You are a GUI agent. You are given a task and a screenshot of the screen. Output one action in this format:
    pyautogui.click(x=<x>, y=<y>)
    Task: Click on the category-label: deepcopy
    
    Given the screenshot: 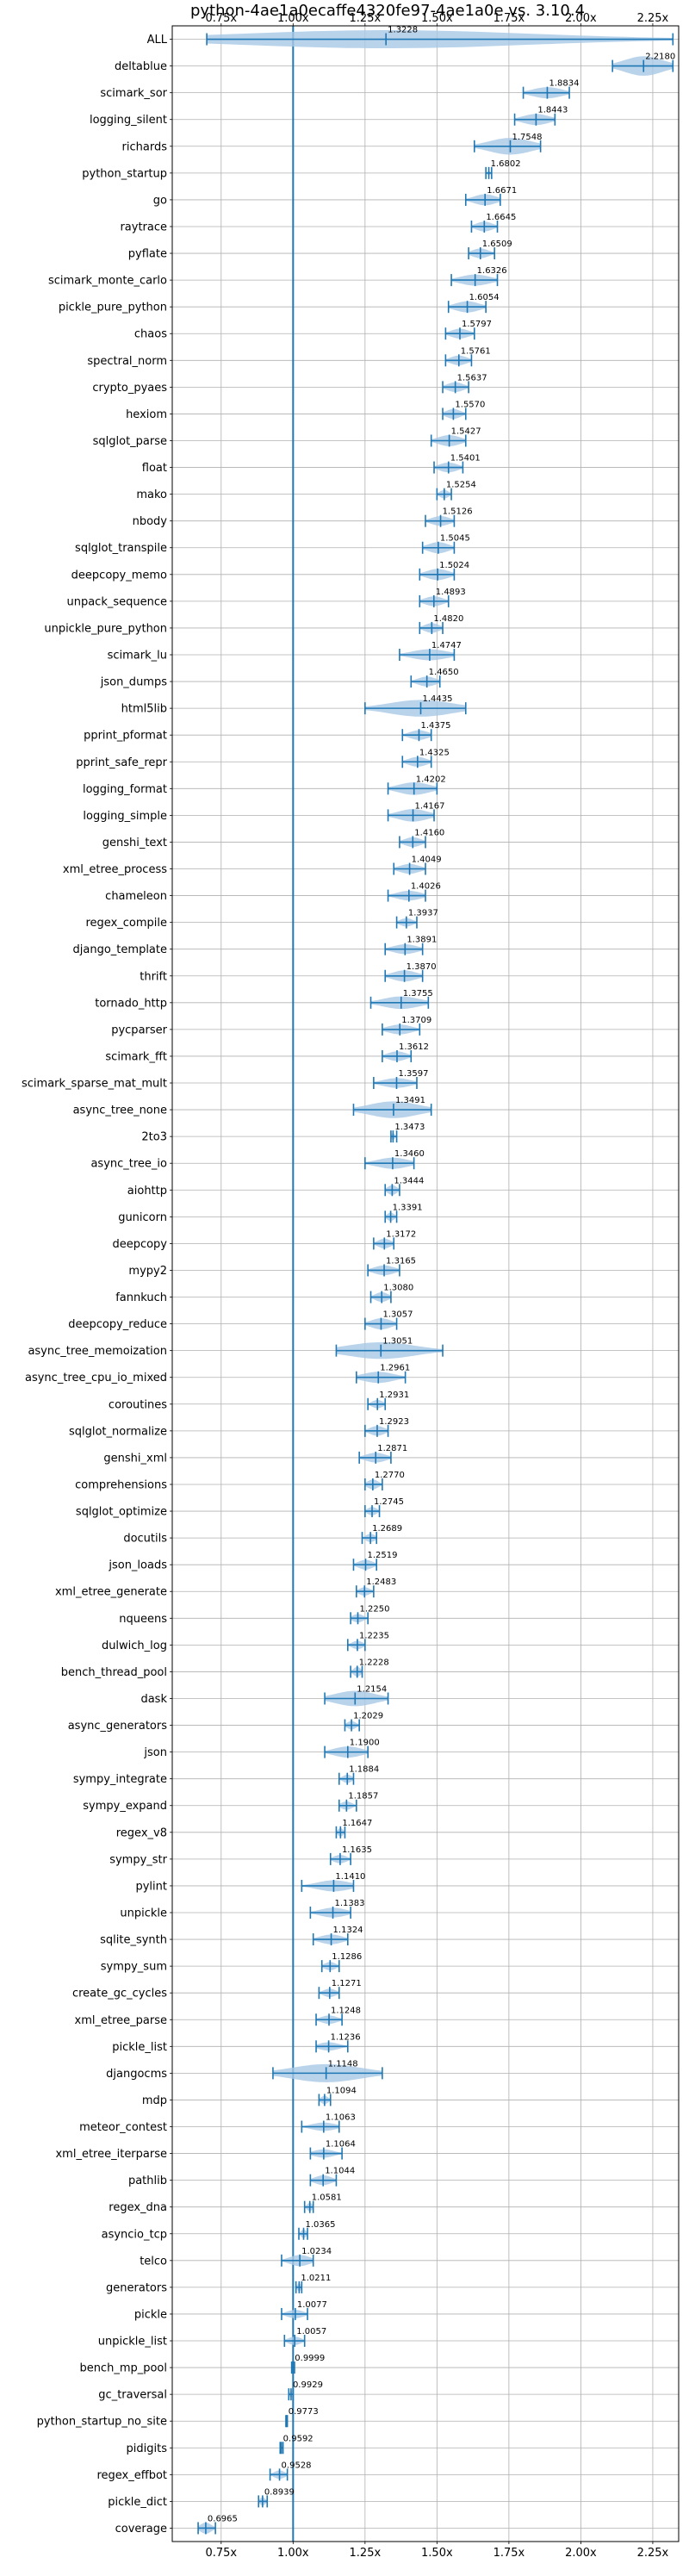 What is the action you would take?
    pyautogui.click(x=139, y=1245)
    